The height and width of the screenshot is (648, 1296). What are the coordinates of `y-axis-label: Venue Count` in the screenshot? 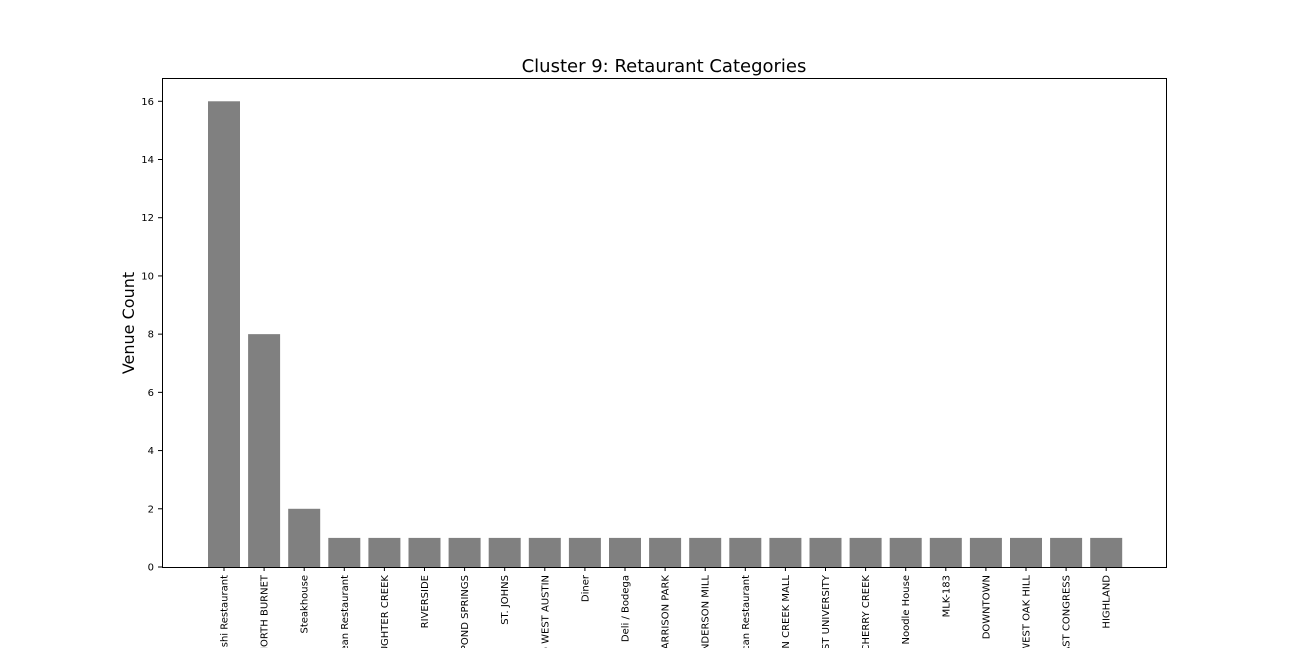 It's located at (128, 323).